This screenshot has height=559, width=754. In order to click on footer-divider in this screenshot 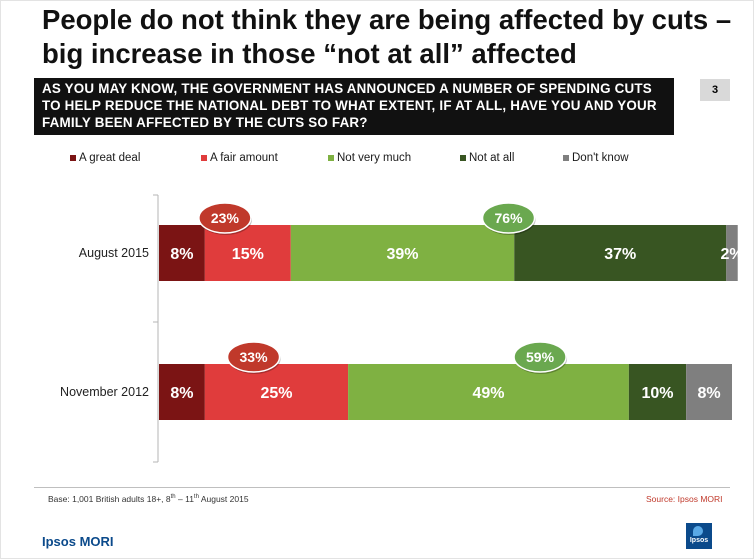, I will do `click(382, 487)`.